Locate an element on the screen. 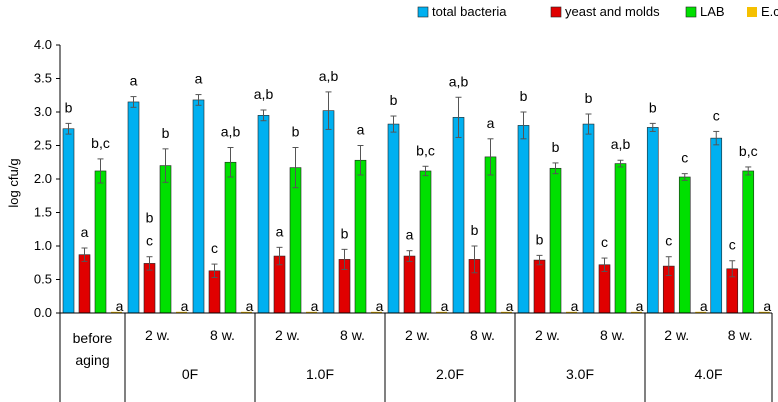 The image size is (778, 402). group-label: 0F is located at coordinates (190, 374).